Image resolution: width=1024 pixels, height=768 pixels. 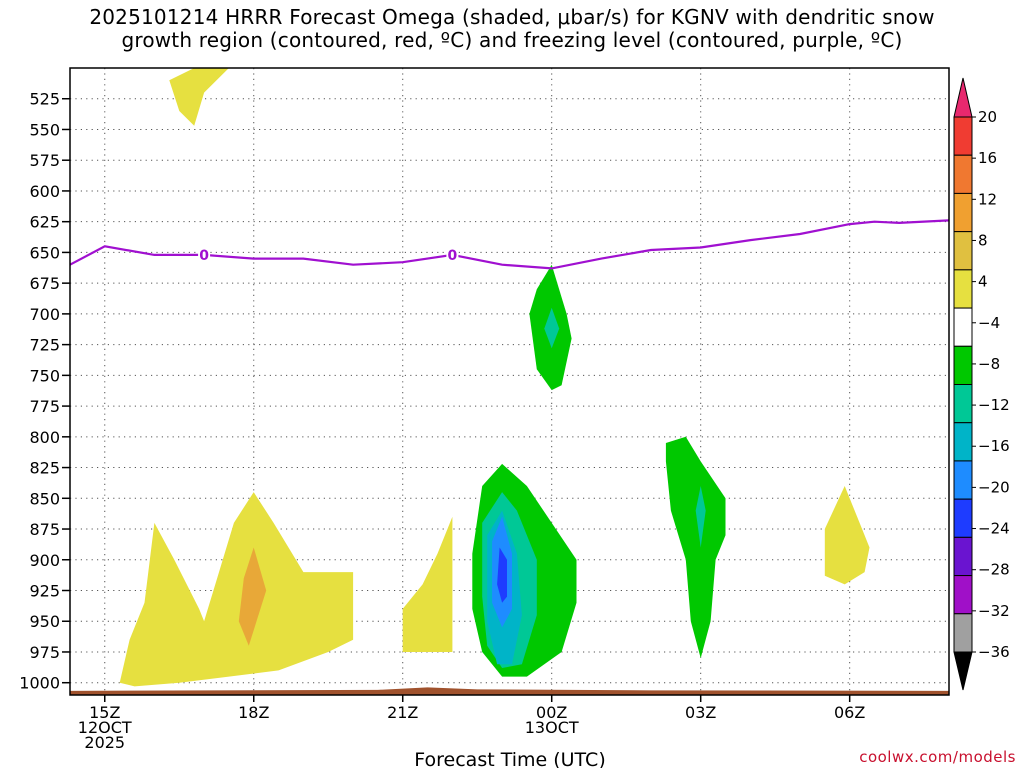 I want to click on y-tick-label: 800, so click(x=44, y=437).